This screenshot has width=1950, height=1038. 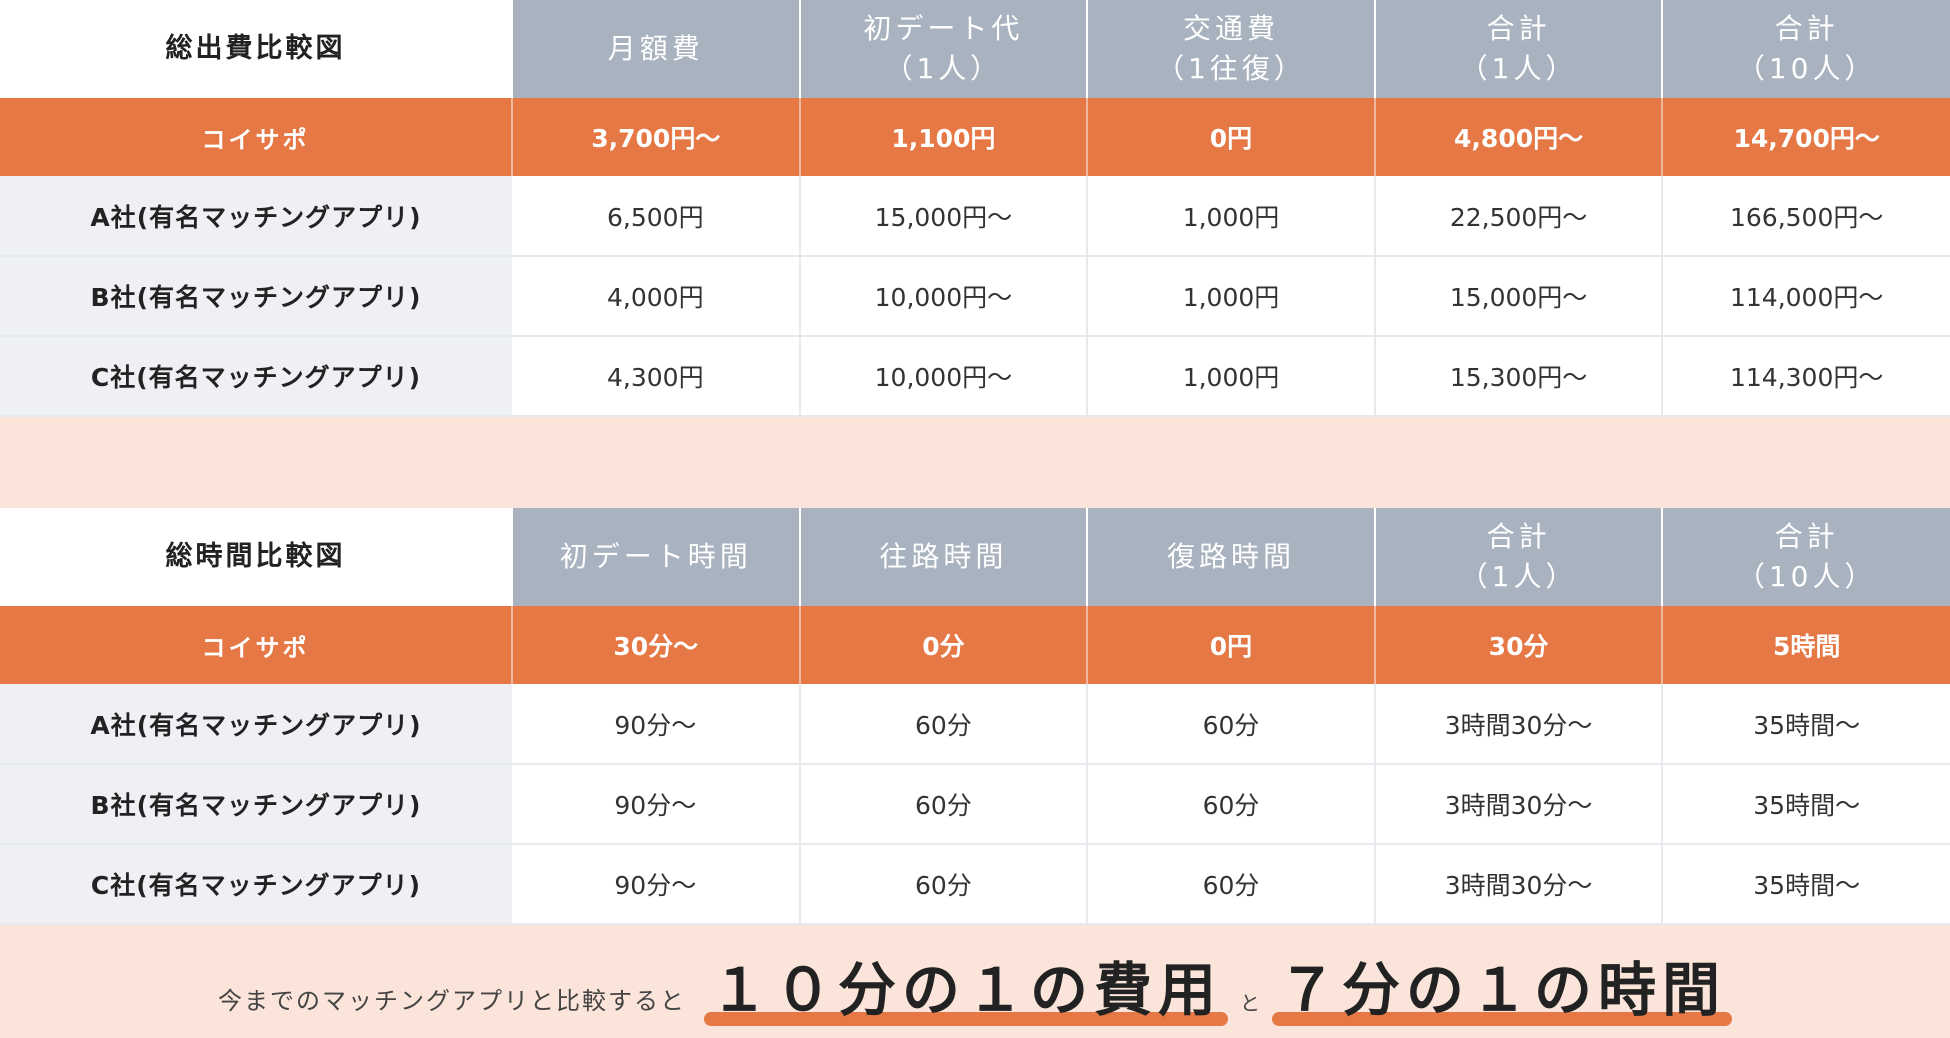 What do you see at coordinates (1806, 296) in the screenshot?
I see `table-cell: 114,000円〜` at bounding box center [1806, 296].